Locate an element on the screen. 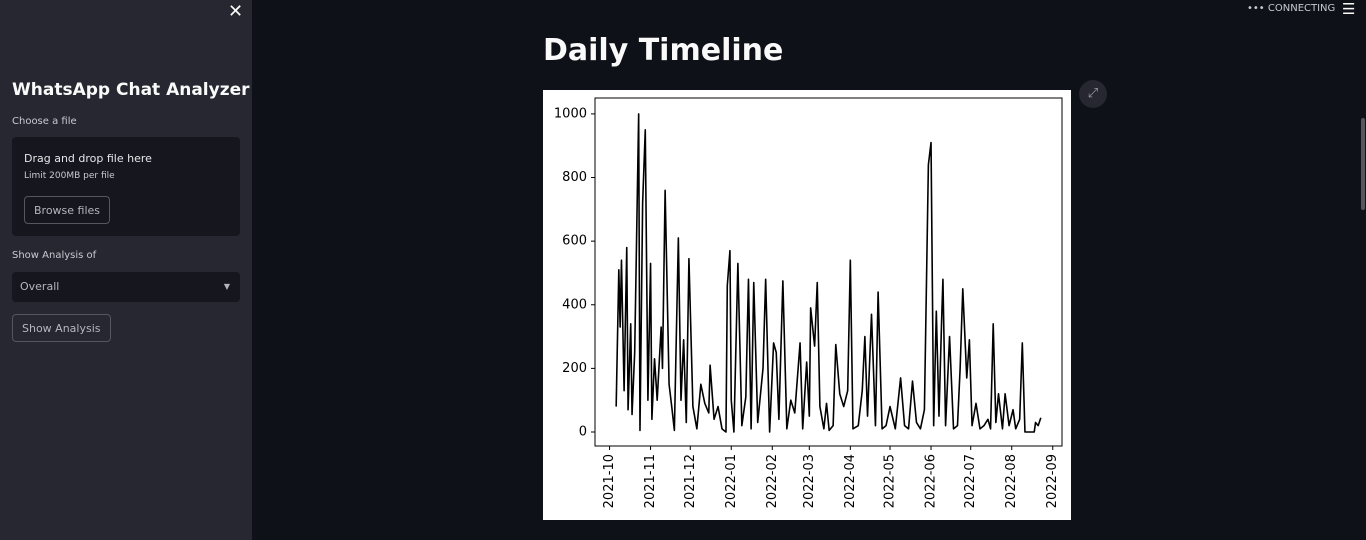 The height and width of the screenshot is (540, 1366). drop-text: Drag and drop file here is located at coordinates (88, 158).